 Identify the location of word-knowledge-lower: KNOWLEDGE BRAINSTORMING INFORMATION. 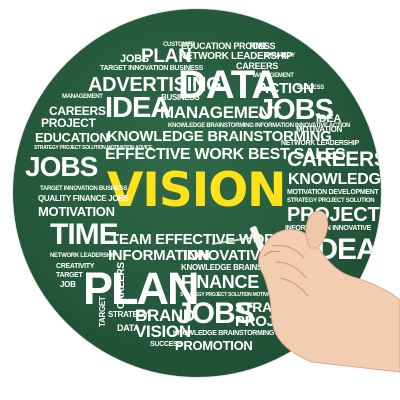
(247, 333).